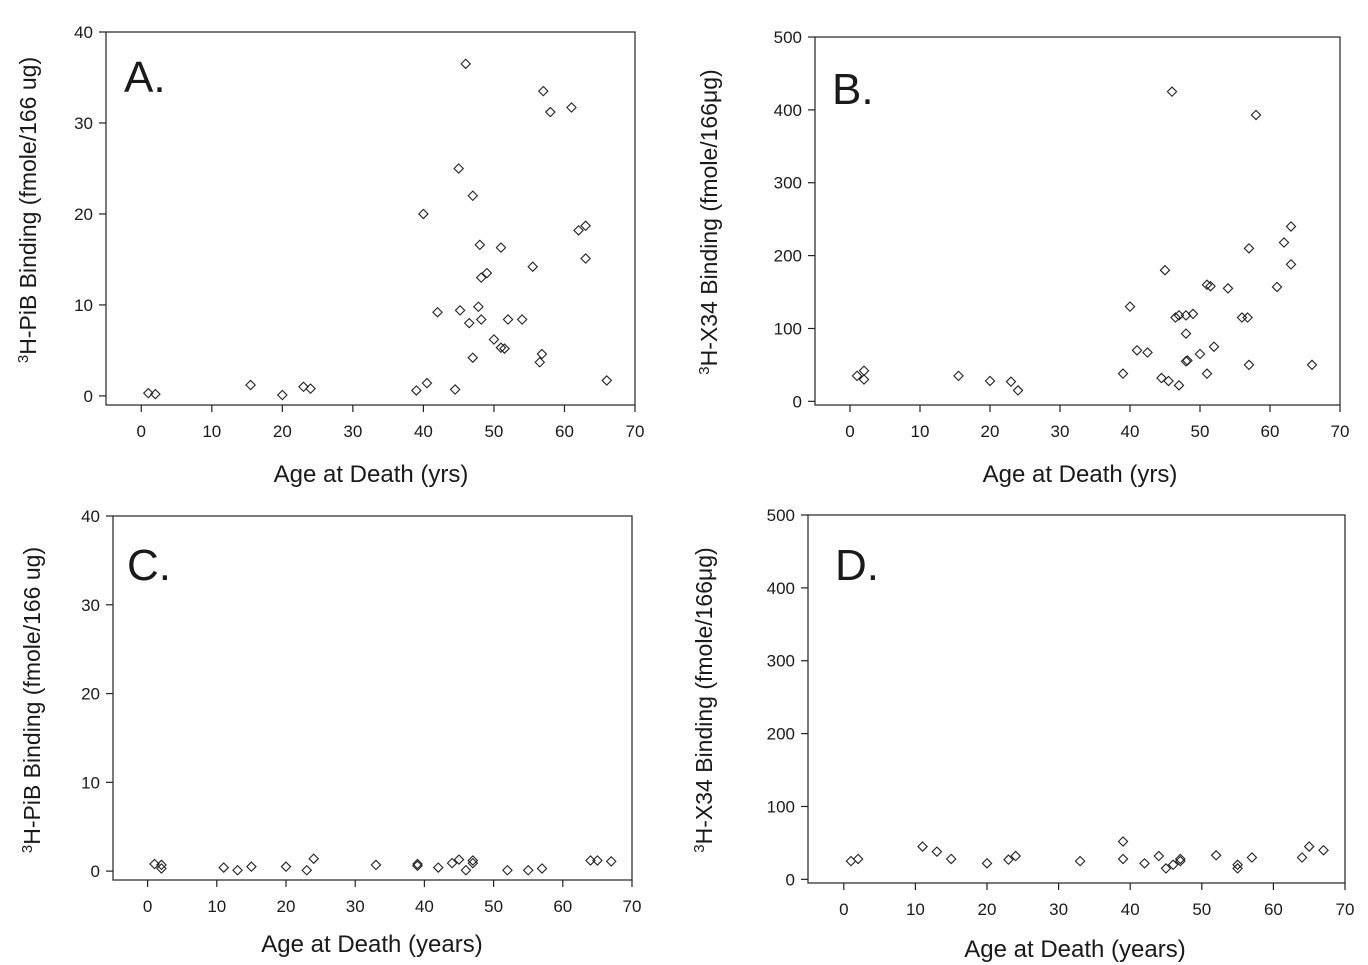 The width and height of the screenshot is (1368, 965). Describe the element at coordinates (781, 734) in the screenshot. I see `y-tick-label: 200` at that location.